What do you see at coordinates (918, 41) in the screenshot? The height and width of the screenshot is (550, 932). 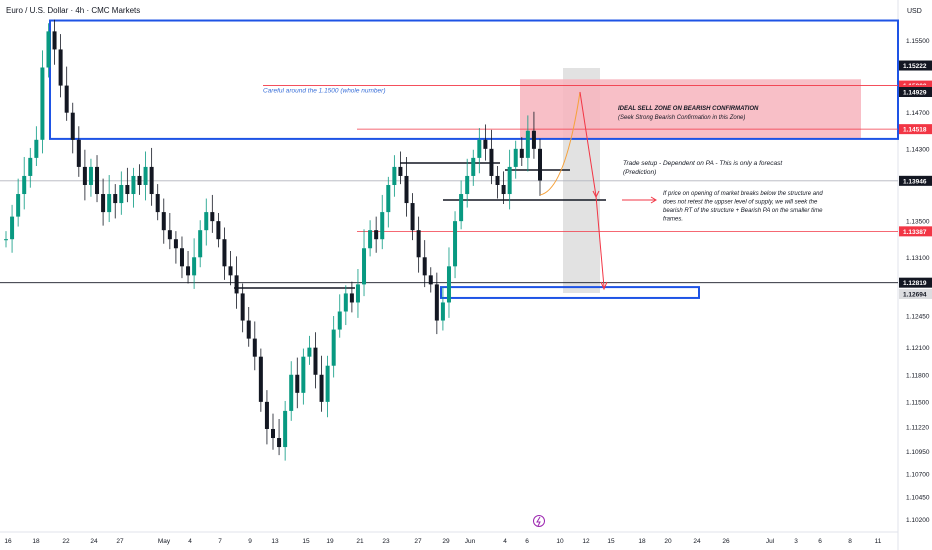 I see `y-tick-label: 1.15500` at bounding box center [918, 41].